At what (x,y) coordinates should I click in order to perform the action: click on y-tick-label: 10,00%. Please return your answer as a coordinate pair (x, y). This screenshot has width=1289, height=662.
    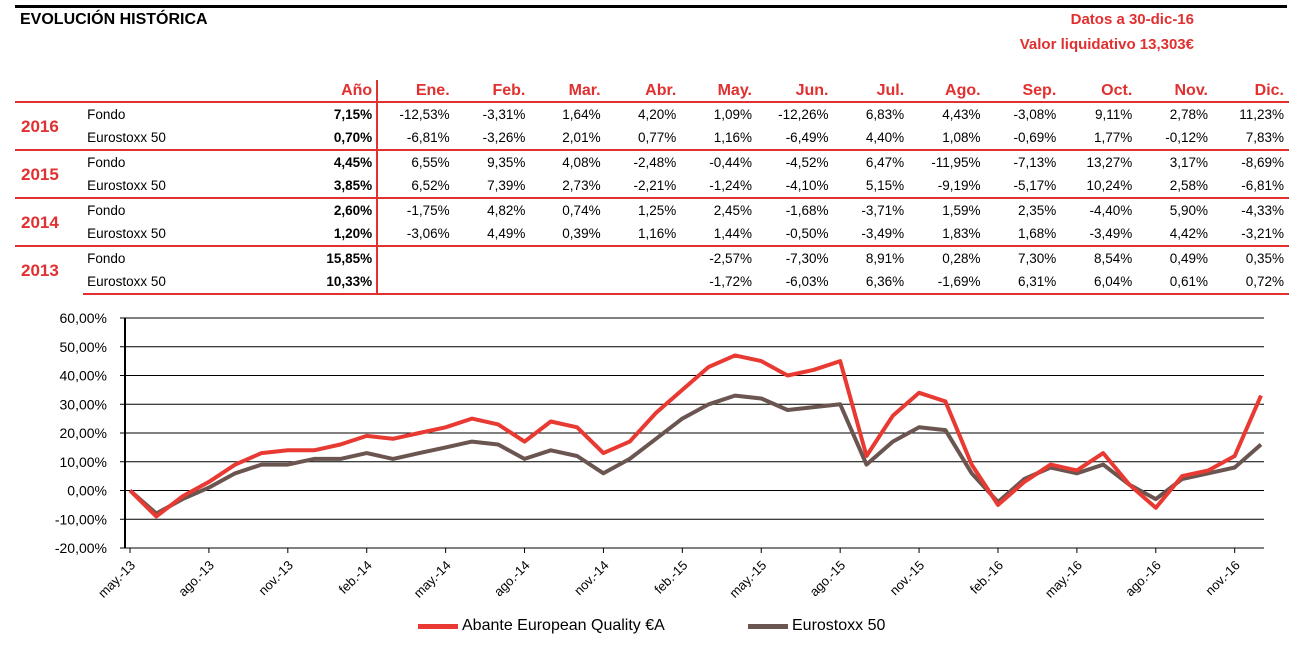
    Looking at the image, I should click on (83, 462).